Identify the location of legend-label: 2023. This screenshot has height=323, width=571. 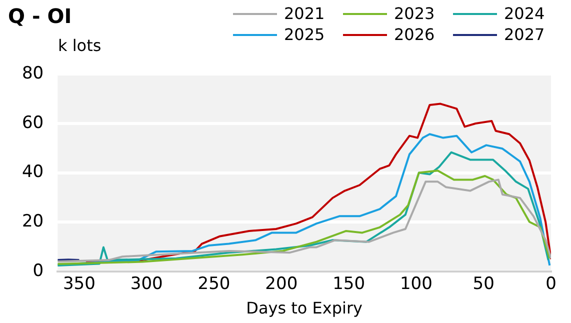
(414, 13).